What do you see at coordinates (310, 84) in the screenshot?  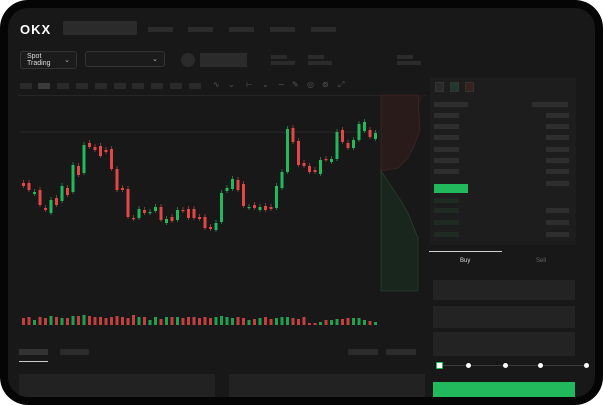 I see `camera-icon: ◎` at bounding box center [310, 84].